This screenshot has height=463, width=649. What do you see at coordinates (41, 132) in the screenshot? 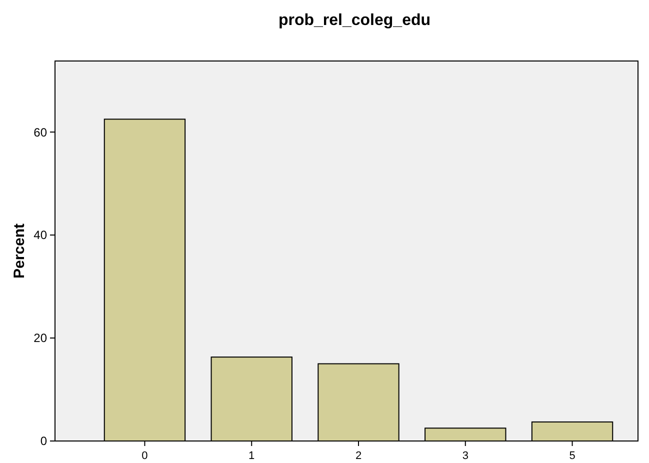
I see `y-tick-label: 60` at bounding box center [41, 132].